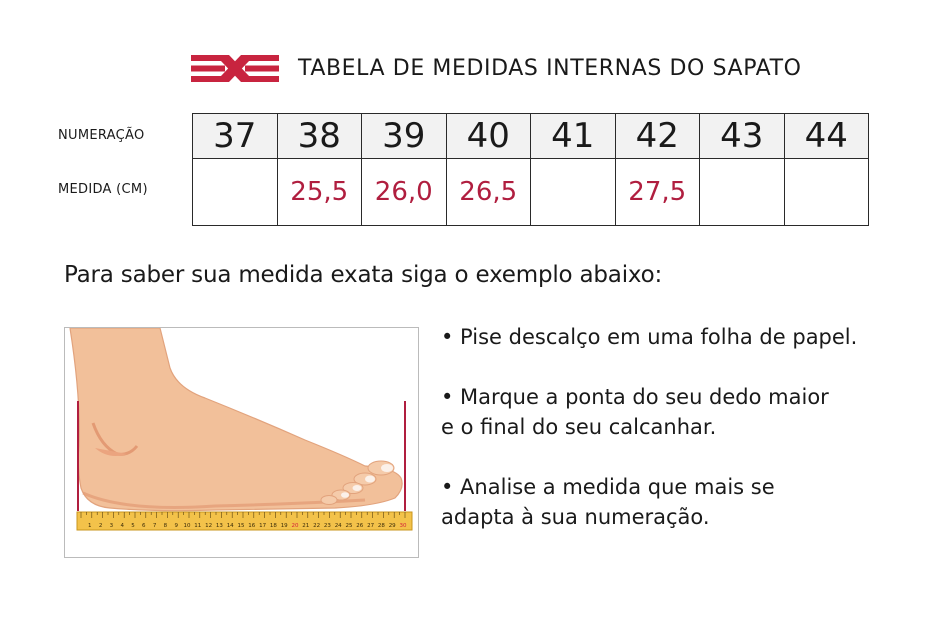 This screenshot has height=624, width=939. Describe the element at coordinates (284, 526) in the screenshot. I see `ruler-tick-label: 19` at that location.